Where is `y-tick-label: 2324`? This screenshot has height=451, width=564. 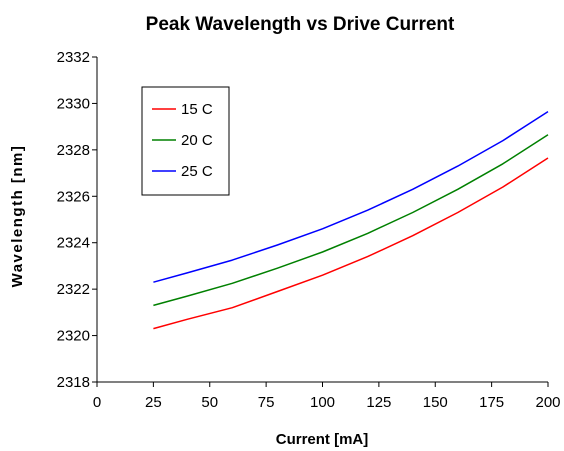
y-tick-label: 2324 is located at coordinates (73, 243).